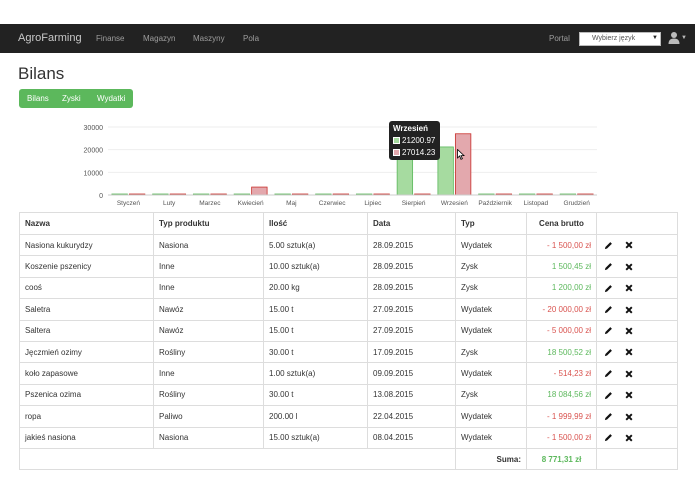  What do you see at coordinates (86, 352) in the screenshot?
I see `cell-name: Jęczmień ozimy` at bounding box center [86, 352].